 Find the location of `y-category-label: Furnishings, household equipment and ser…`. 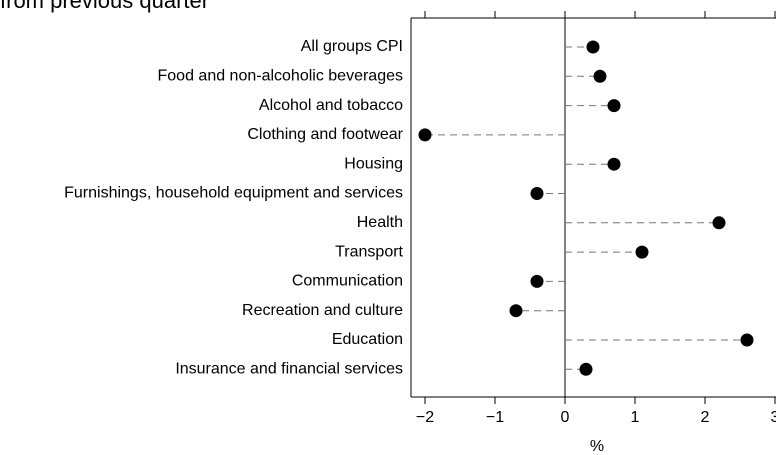

y-category-label: Furnishings, household equipment and ser… is located at coordinates (233, 193).